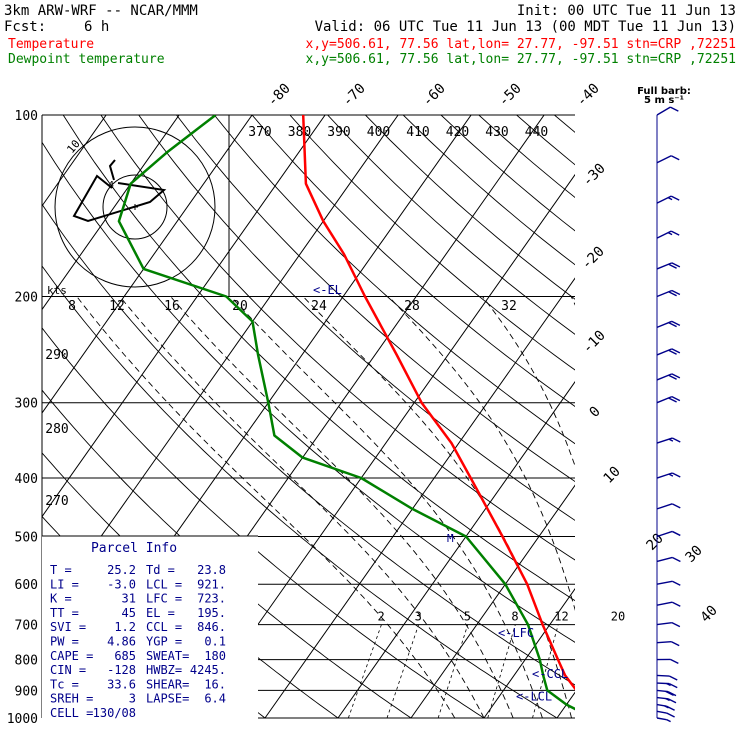 The width and height of the screenshot is (740, 740). Describe the element at coordinates (167, 684) in the screenshot. I see `parcel-label: SHEAR=` at that location.